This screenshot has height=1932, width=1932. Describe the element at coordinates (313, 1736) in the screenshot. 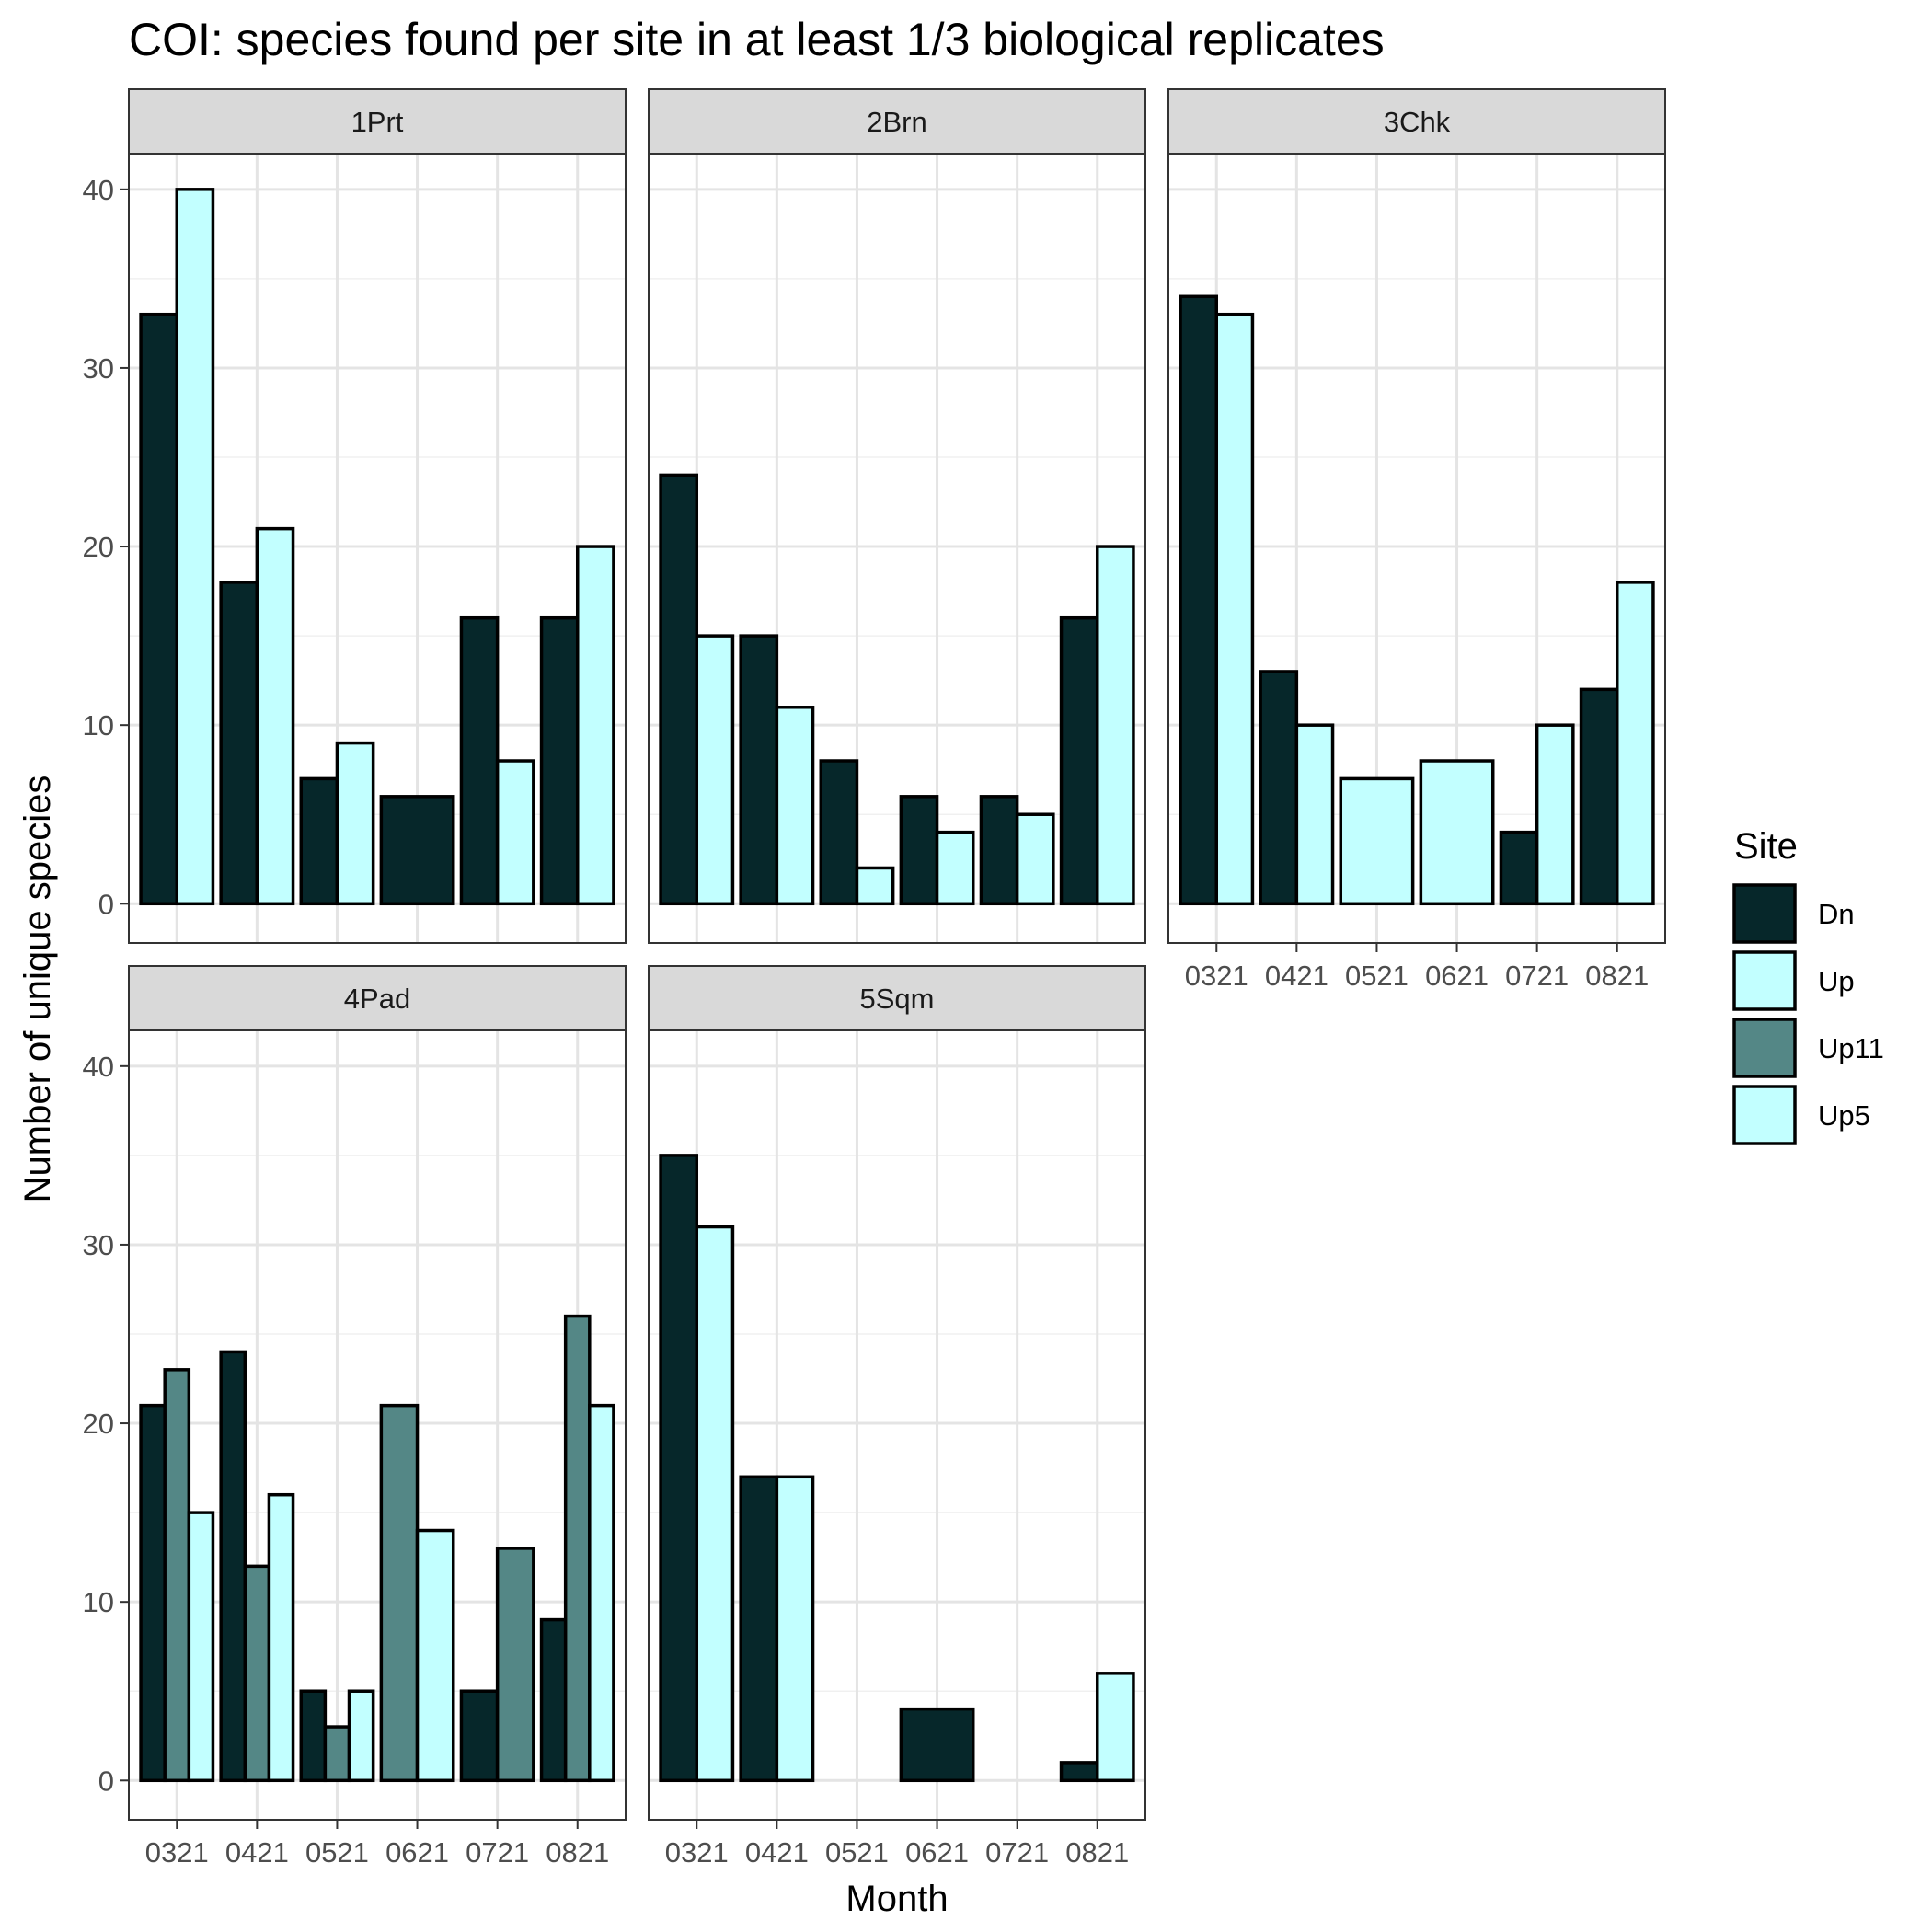

I see `bar-4Pad-0521-Dn` at that location.